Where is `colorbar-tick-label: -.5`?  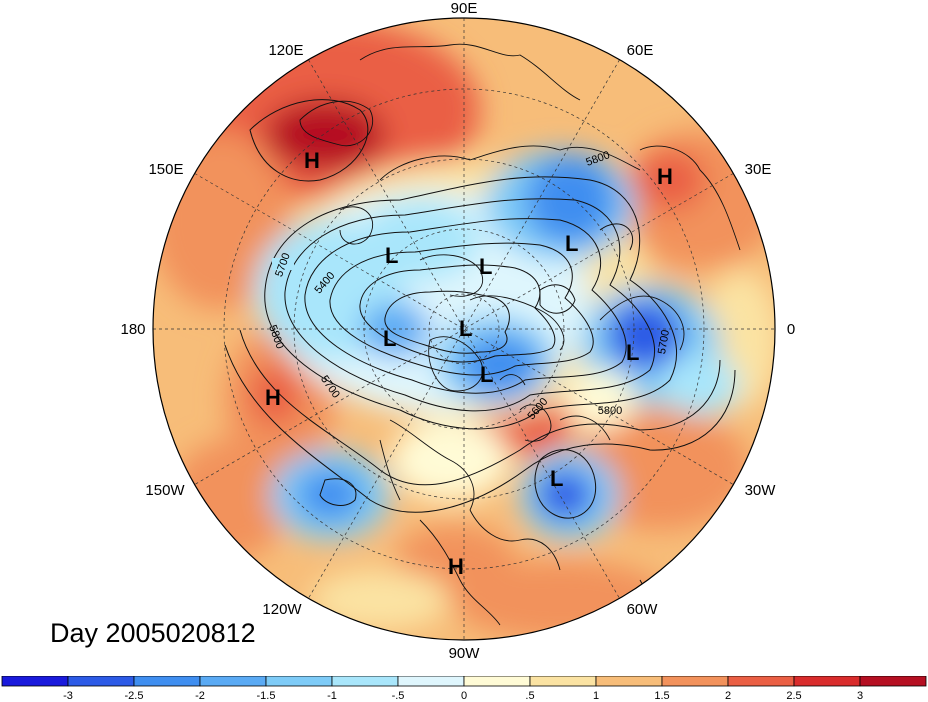 colorbar-tick-label: -.5 is located at coordinates (398, 696).